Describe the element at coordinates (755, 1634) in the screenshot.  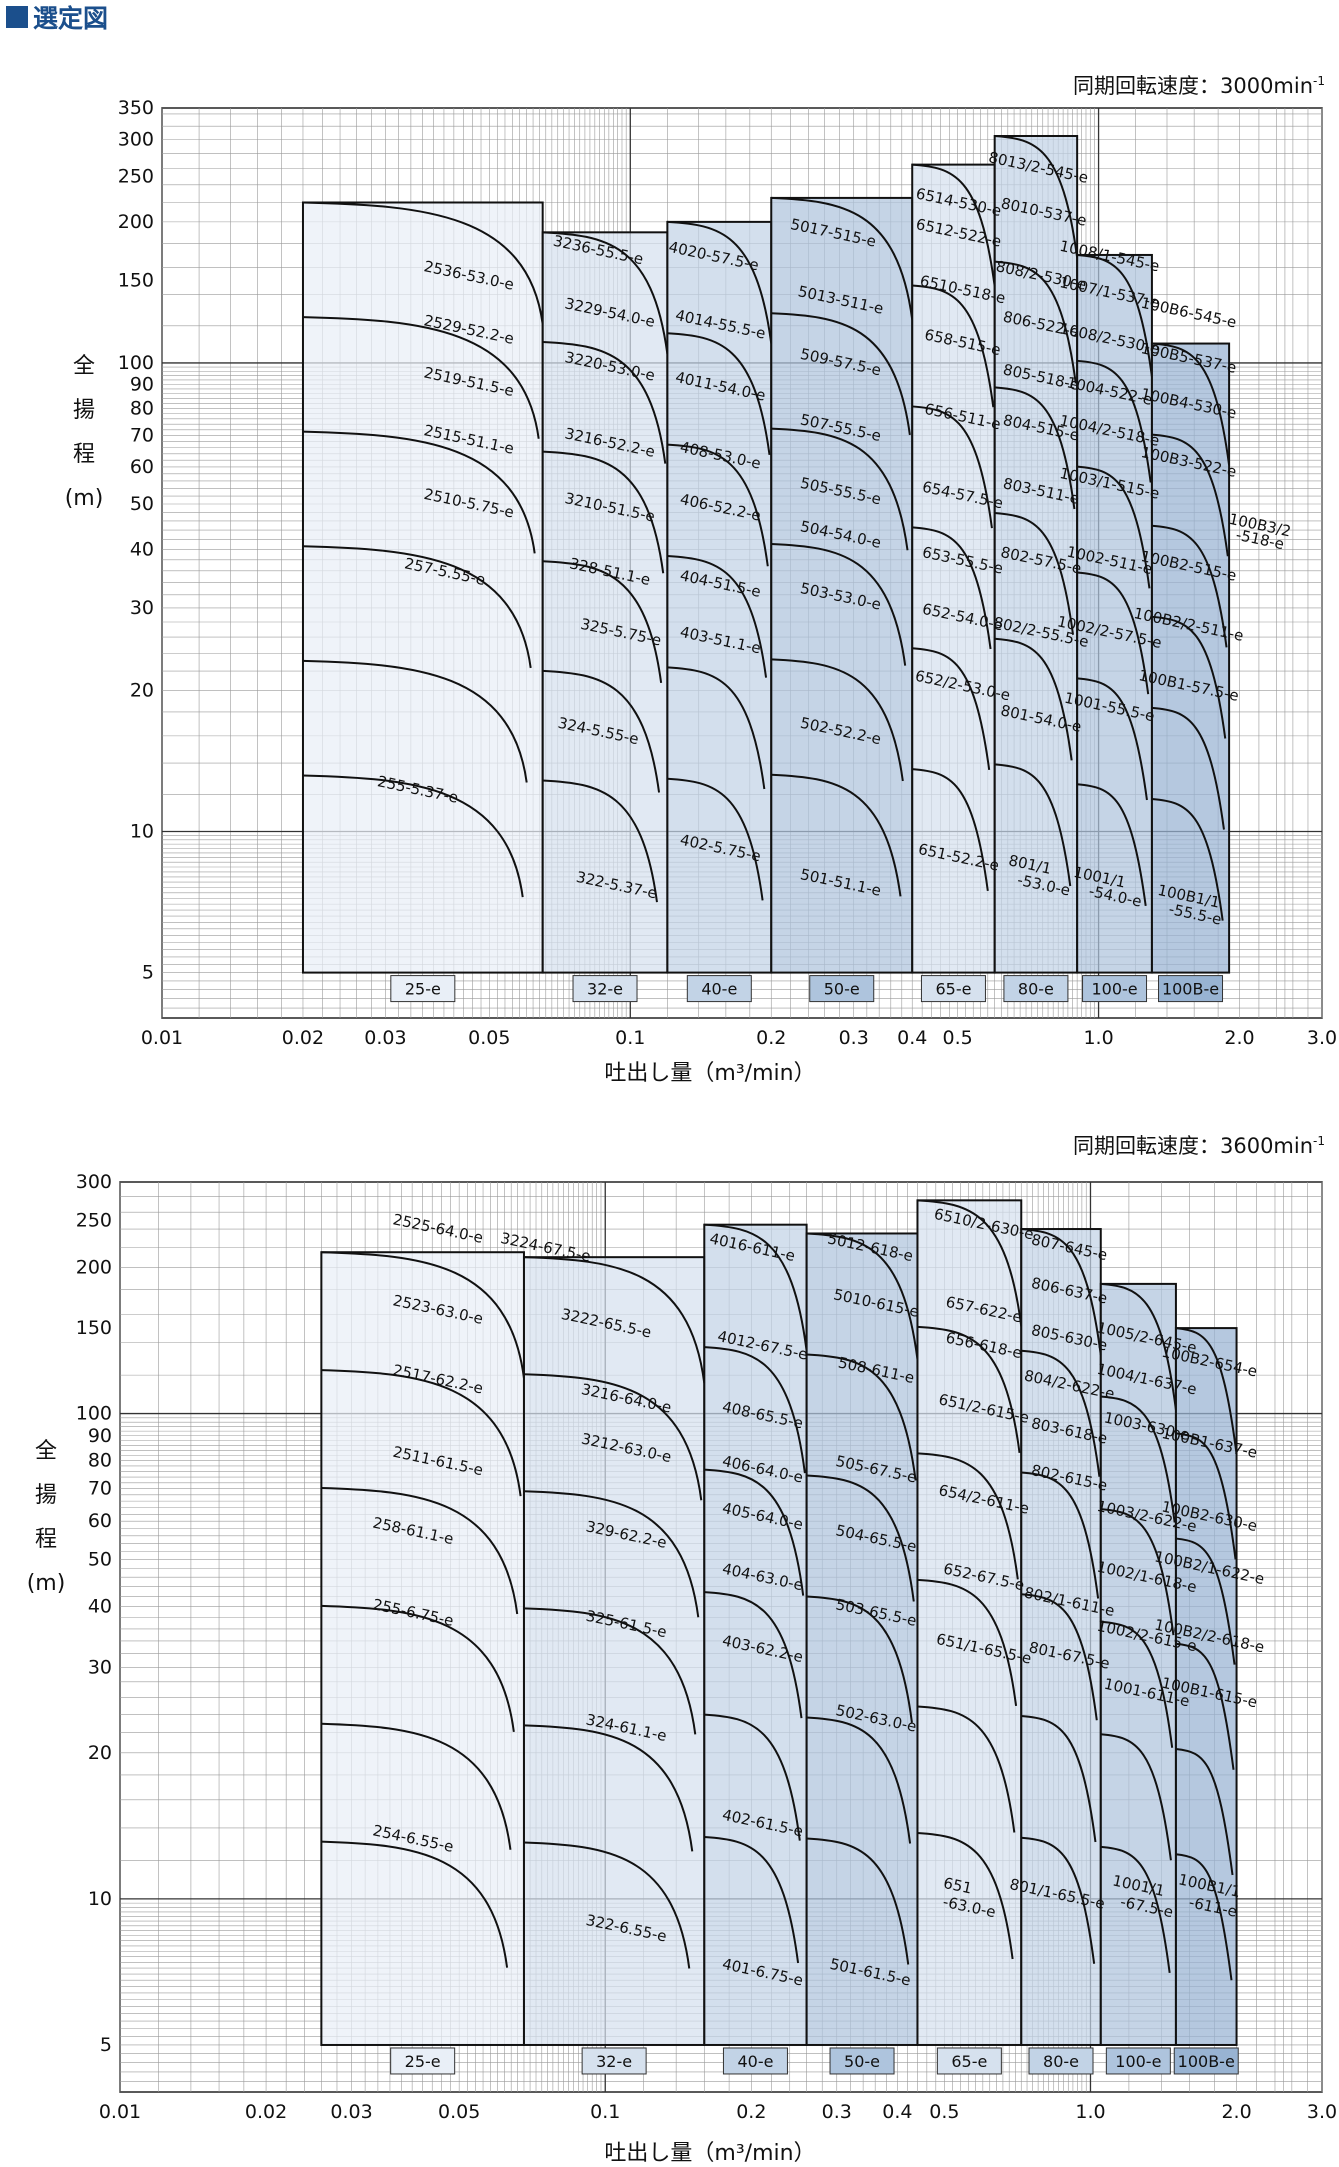
I see `band-40-e` at that location.